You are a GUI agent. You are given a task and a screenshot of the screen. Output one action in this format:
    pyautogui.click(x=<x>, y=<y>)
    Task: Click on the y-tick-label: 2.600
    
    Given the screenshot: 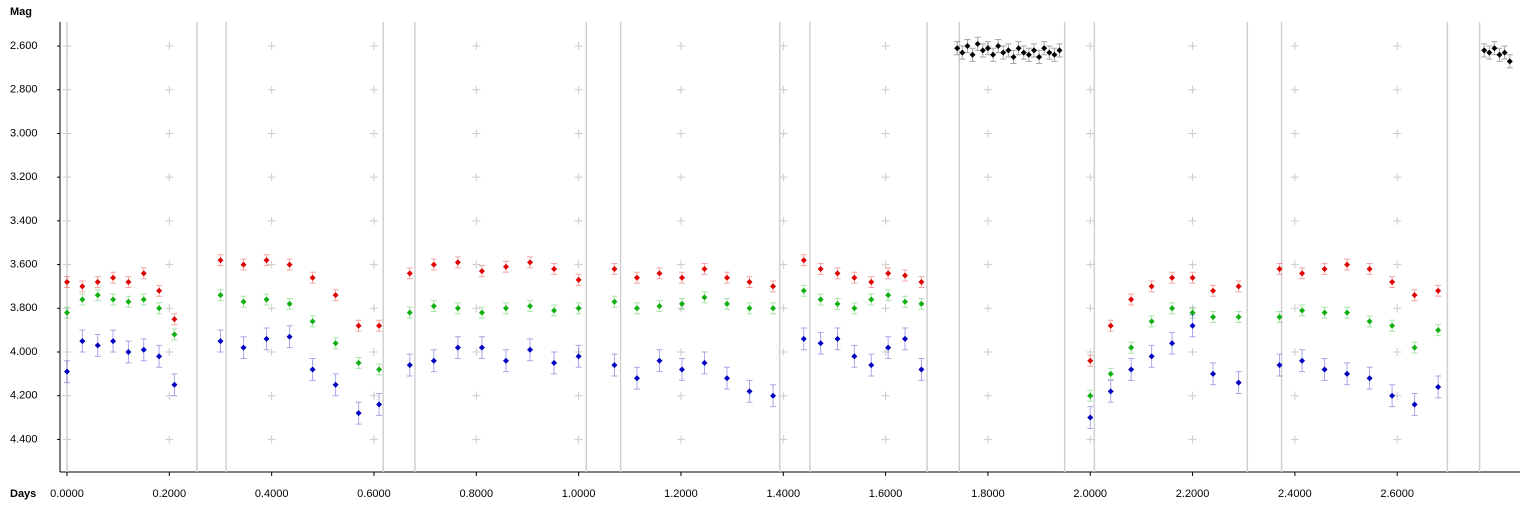 What is the action you would take?
    pyautogui.click(x=24, y=46)
    